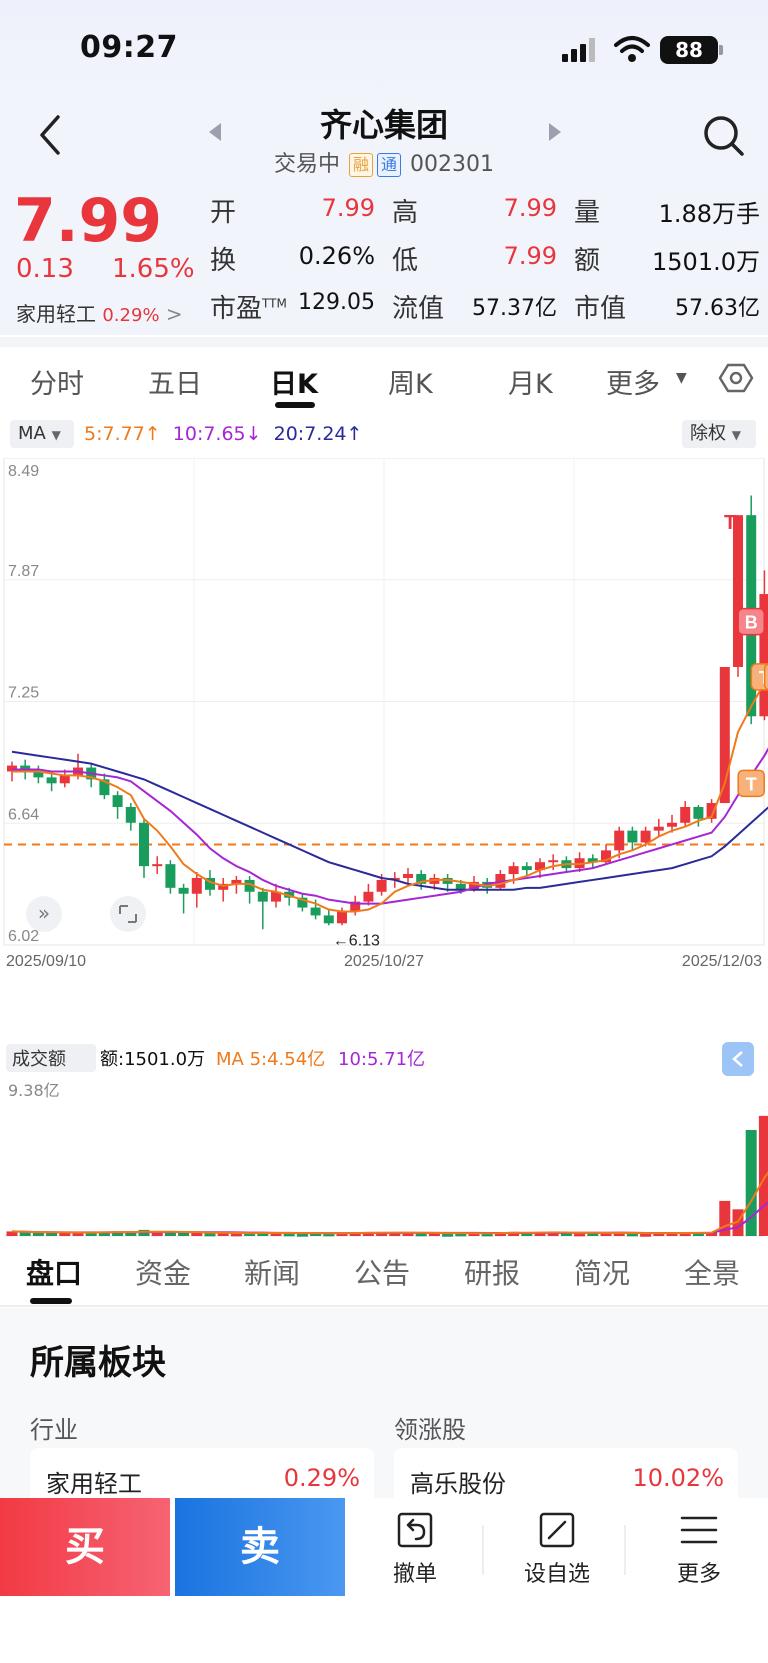 The height and width of the screenshot is (1663, 768). I want to click on x-tick-label: 2025/12/03, so click(722, 961).